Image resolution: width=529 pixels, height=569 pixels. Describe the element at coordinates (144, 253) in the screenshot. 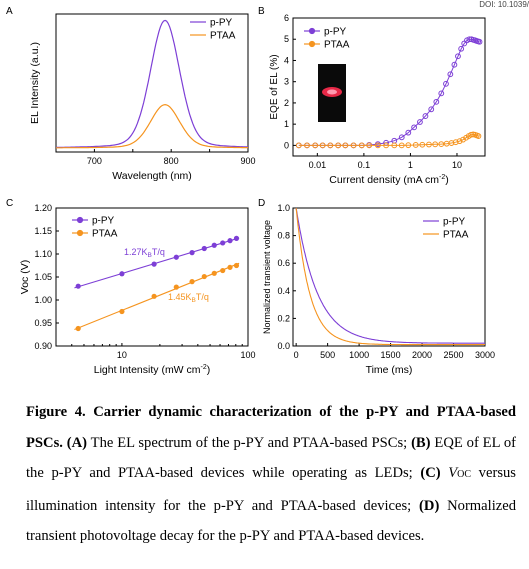

I see `c-annotation-ppy: 1.27KBT/q` at that location.